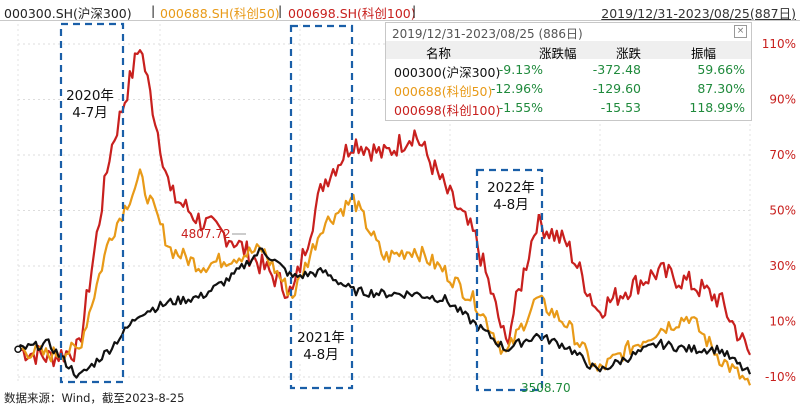  I want to click on stats-range: 2019/12/31-2023/08/25 (886日), so click(487, 34).